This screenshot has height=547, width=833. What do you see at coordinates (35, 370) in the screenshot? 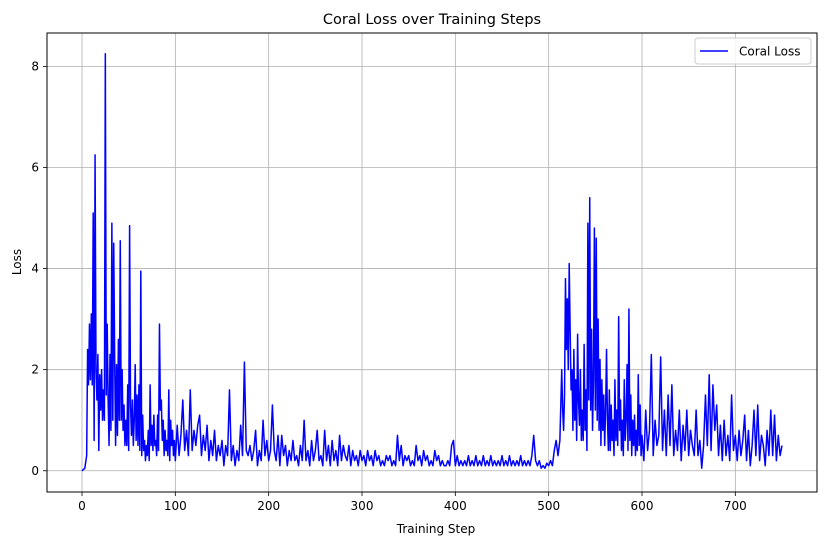
I see `y-tick-label: 2` at bounding box center [35, 370].